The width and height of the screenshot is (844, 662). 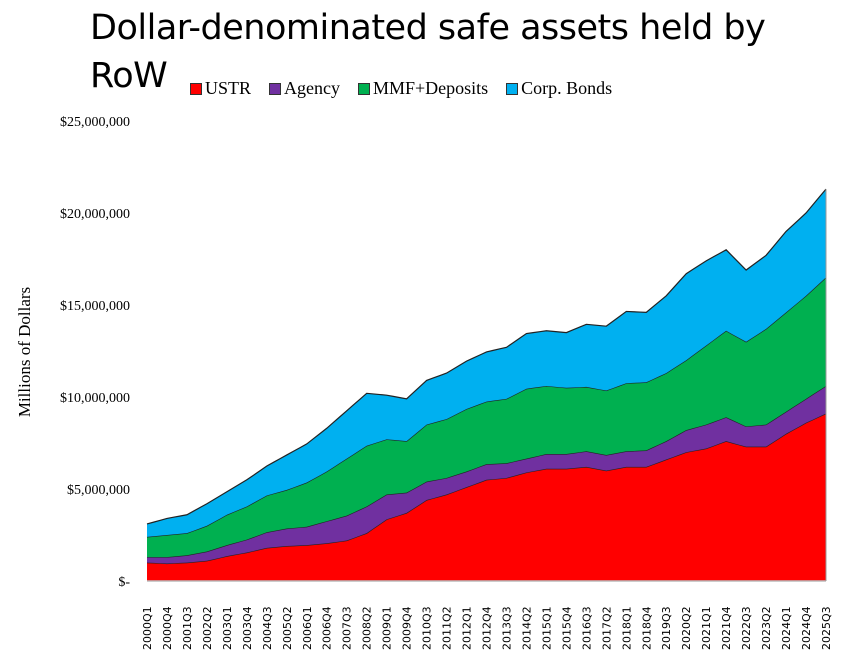 I want to click on legend: USTR Agency MMF+Deposits Corp. Bonds, so click(x=401, y=88).